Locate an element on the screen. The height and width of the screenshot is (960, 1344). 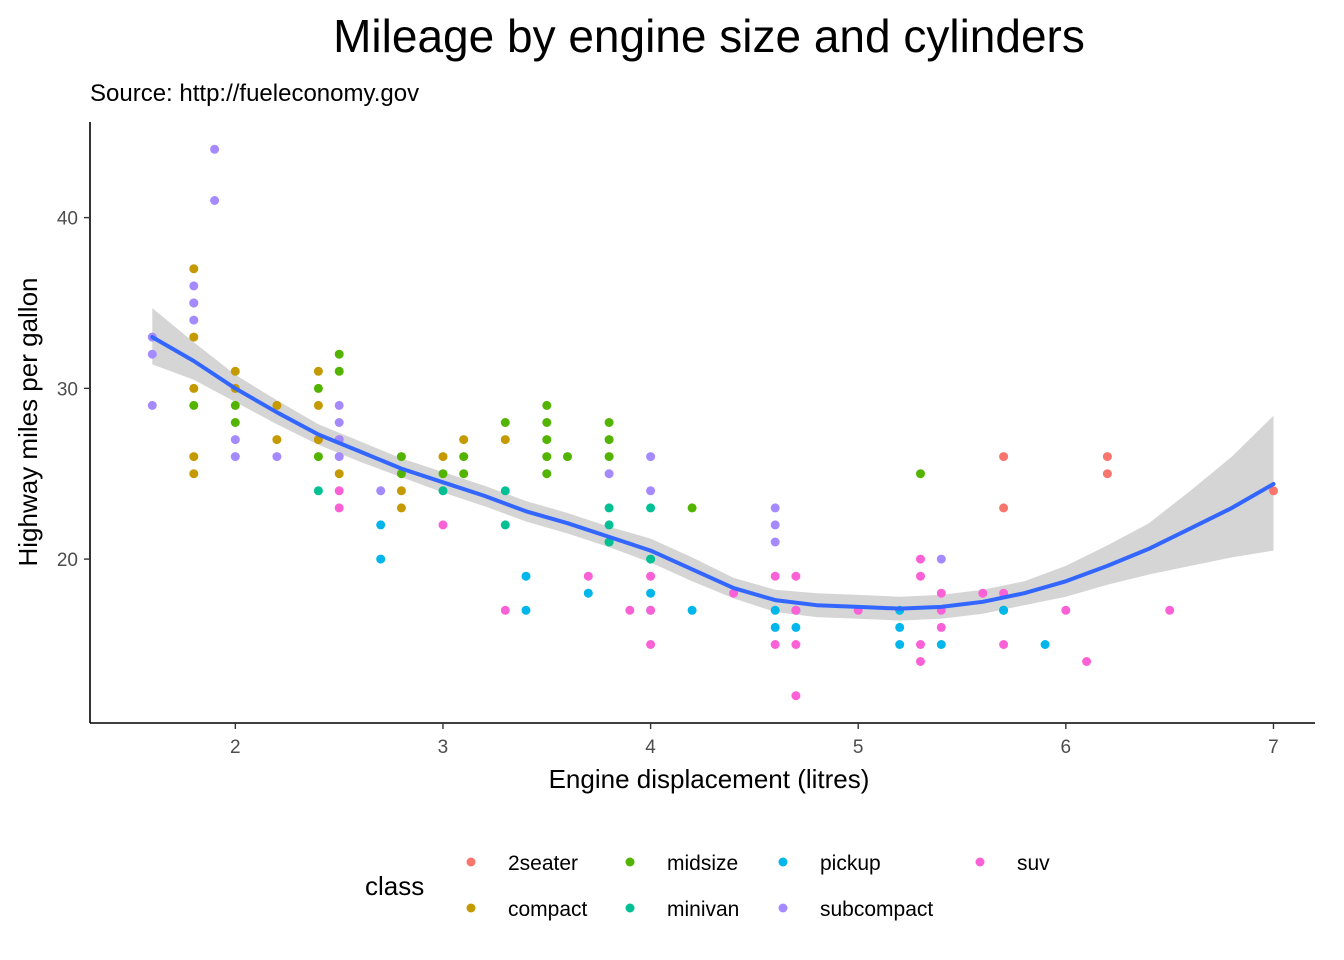
legend-item-subcompact: subcompact is located at coordinates (855, 909).